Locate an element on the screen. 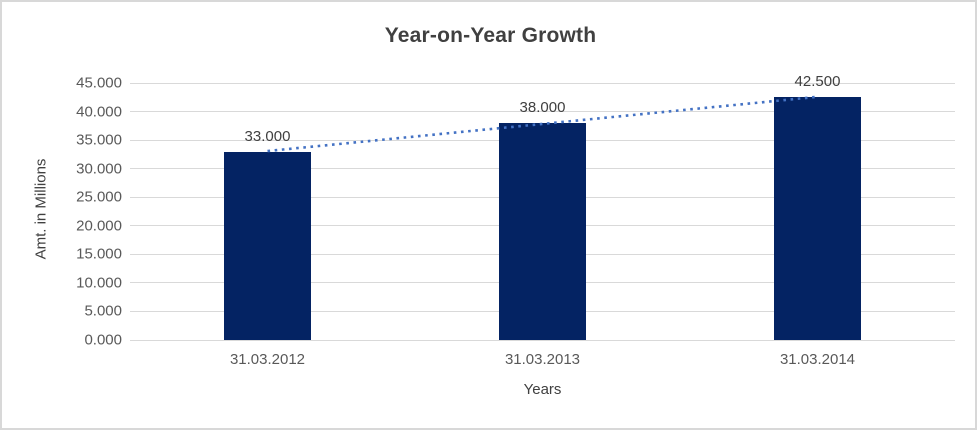 Image resolution: width=977 pixels, height=430 pixels. bar-data-label: 33.000 is located at coordinates (267, 136).